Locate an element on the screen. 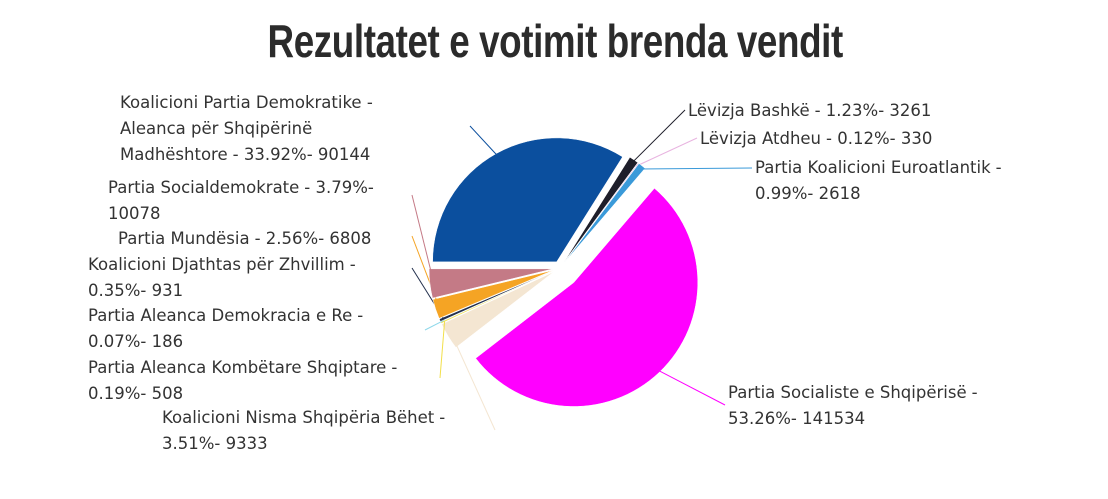 This screenshot has height=499, width=1108. slice-label: Lëvizja Bashkë - 1.23%- 3261 is located at coordinates (848, 111).